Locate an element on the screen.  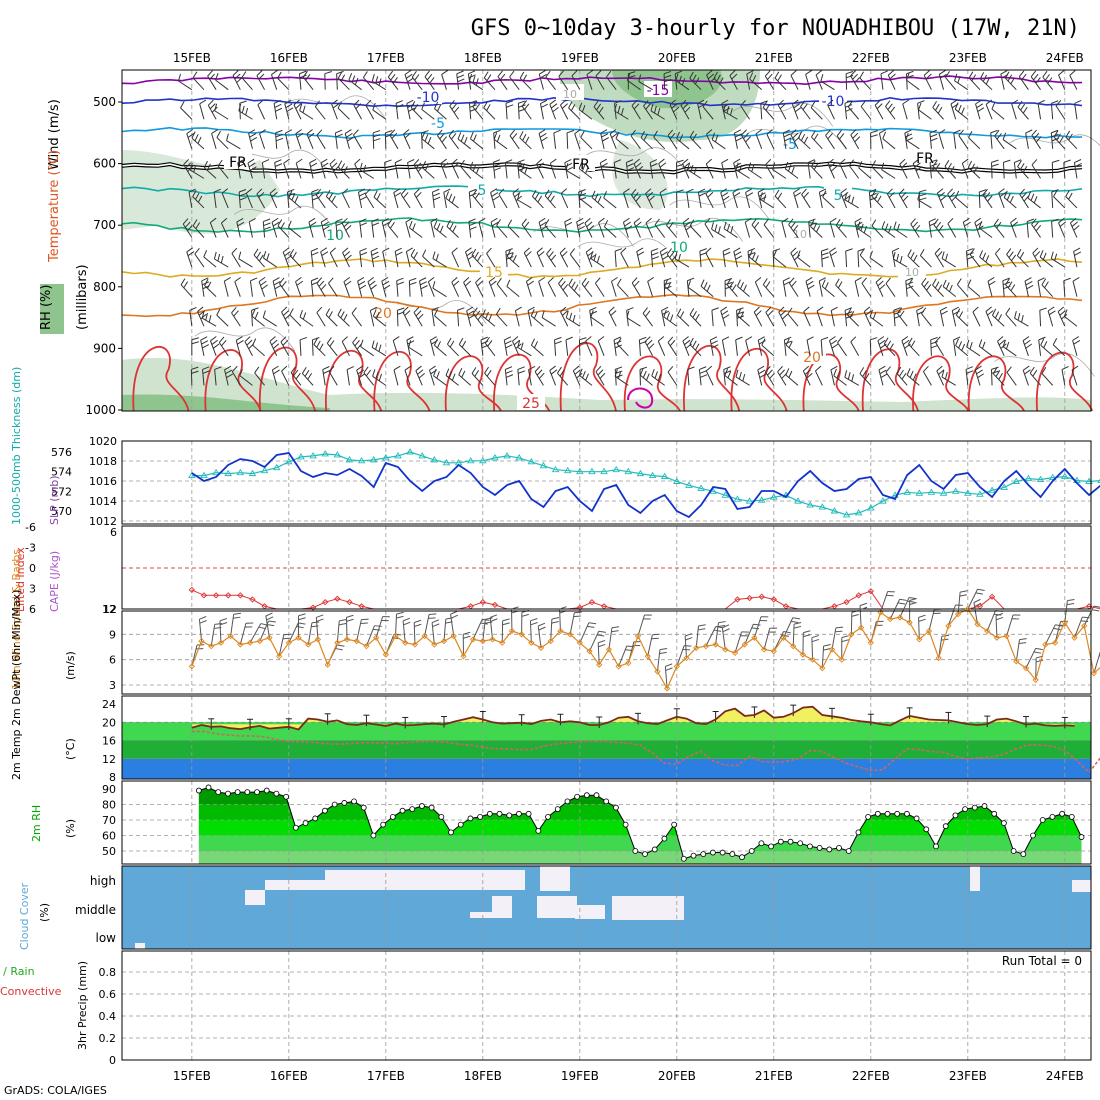
wind-speed-line is located at coordinates (645, 649).